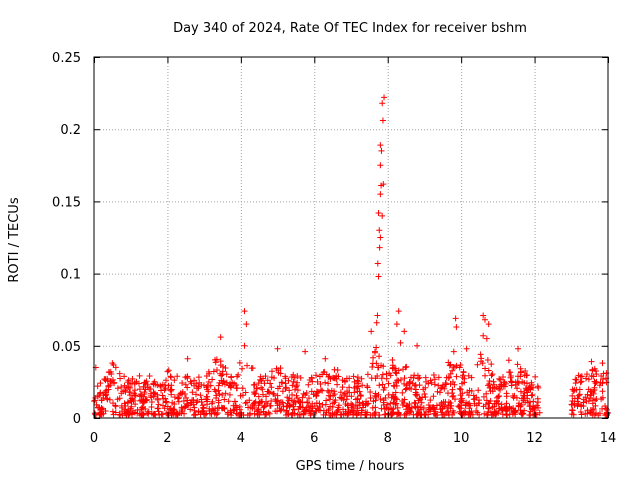  Describe the element at coordinates (167, 438) in the screenshot. I see `x-tick-label: 2` at that location.